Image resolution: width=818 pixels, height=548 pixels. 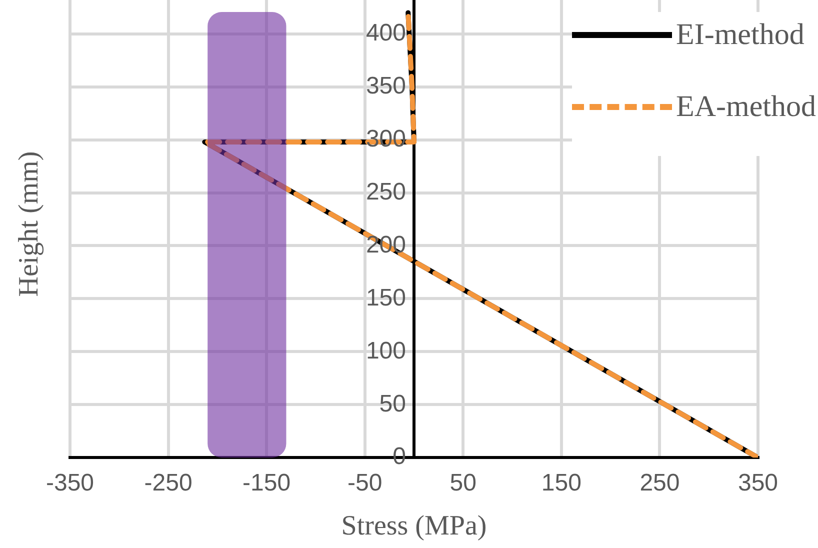 I want to click on x-tick-label: 50, so click(x=463, y=483).